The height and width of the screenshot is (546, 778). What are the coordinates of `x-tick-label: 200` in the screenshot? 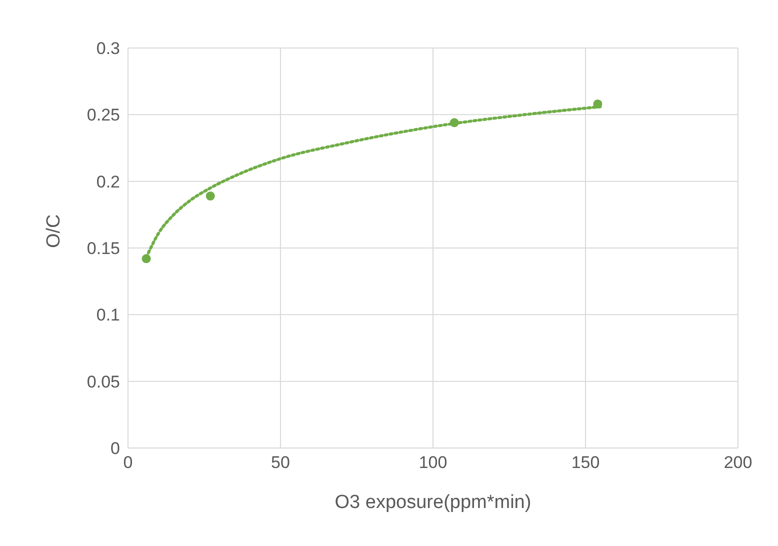 It's located at (738, 462).